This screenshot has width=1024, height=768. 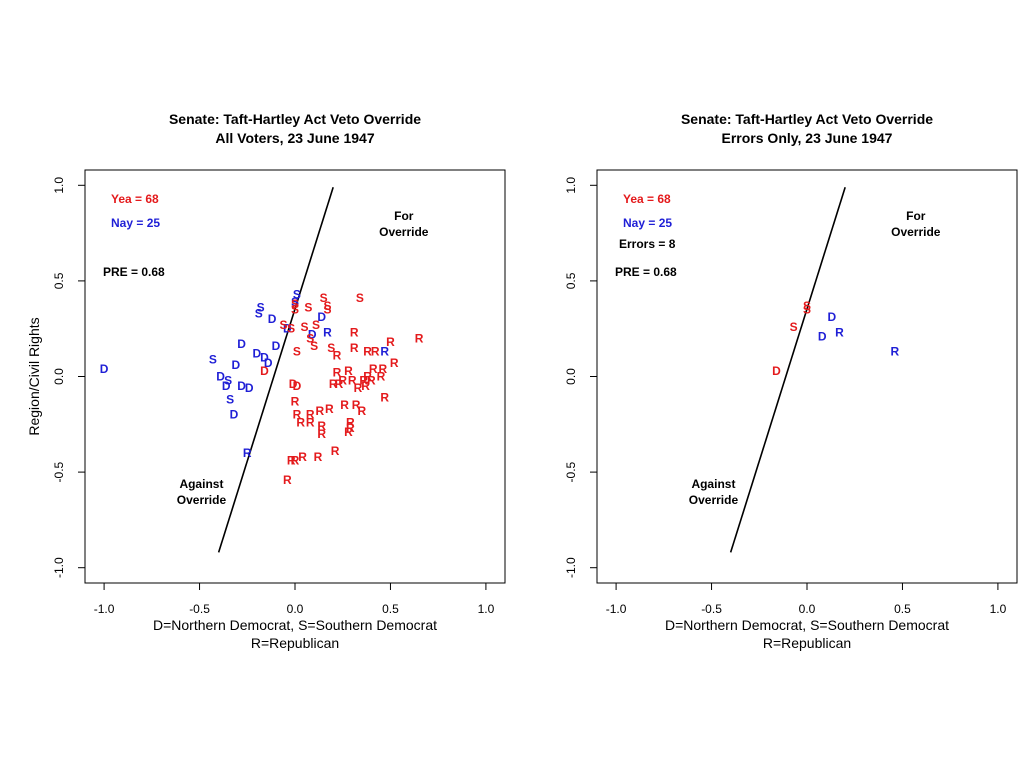 What do you see at coordinates (647, 199) in the screenshot?
I see `yea-count: Yea = 68` at bounding box center [647, 199].